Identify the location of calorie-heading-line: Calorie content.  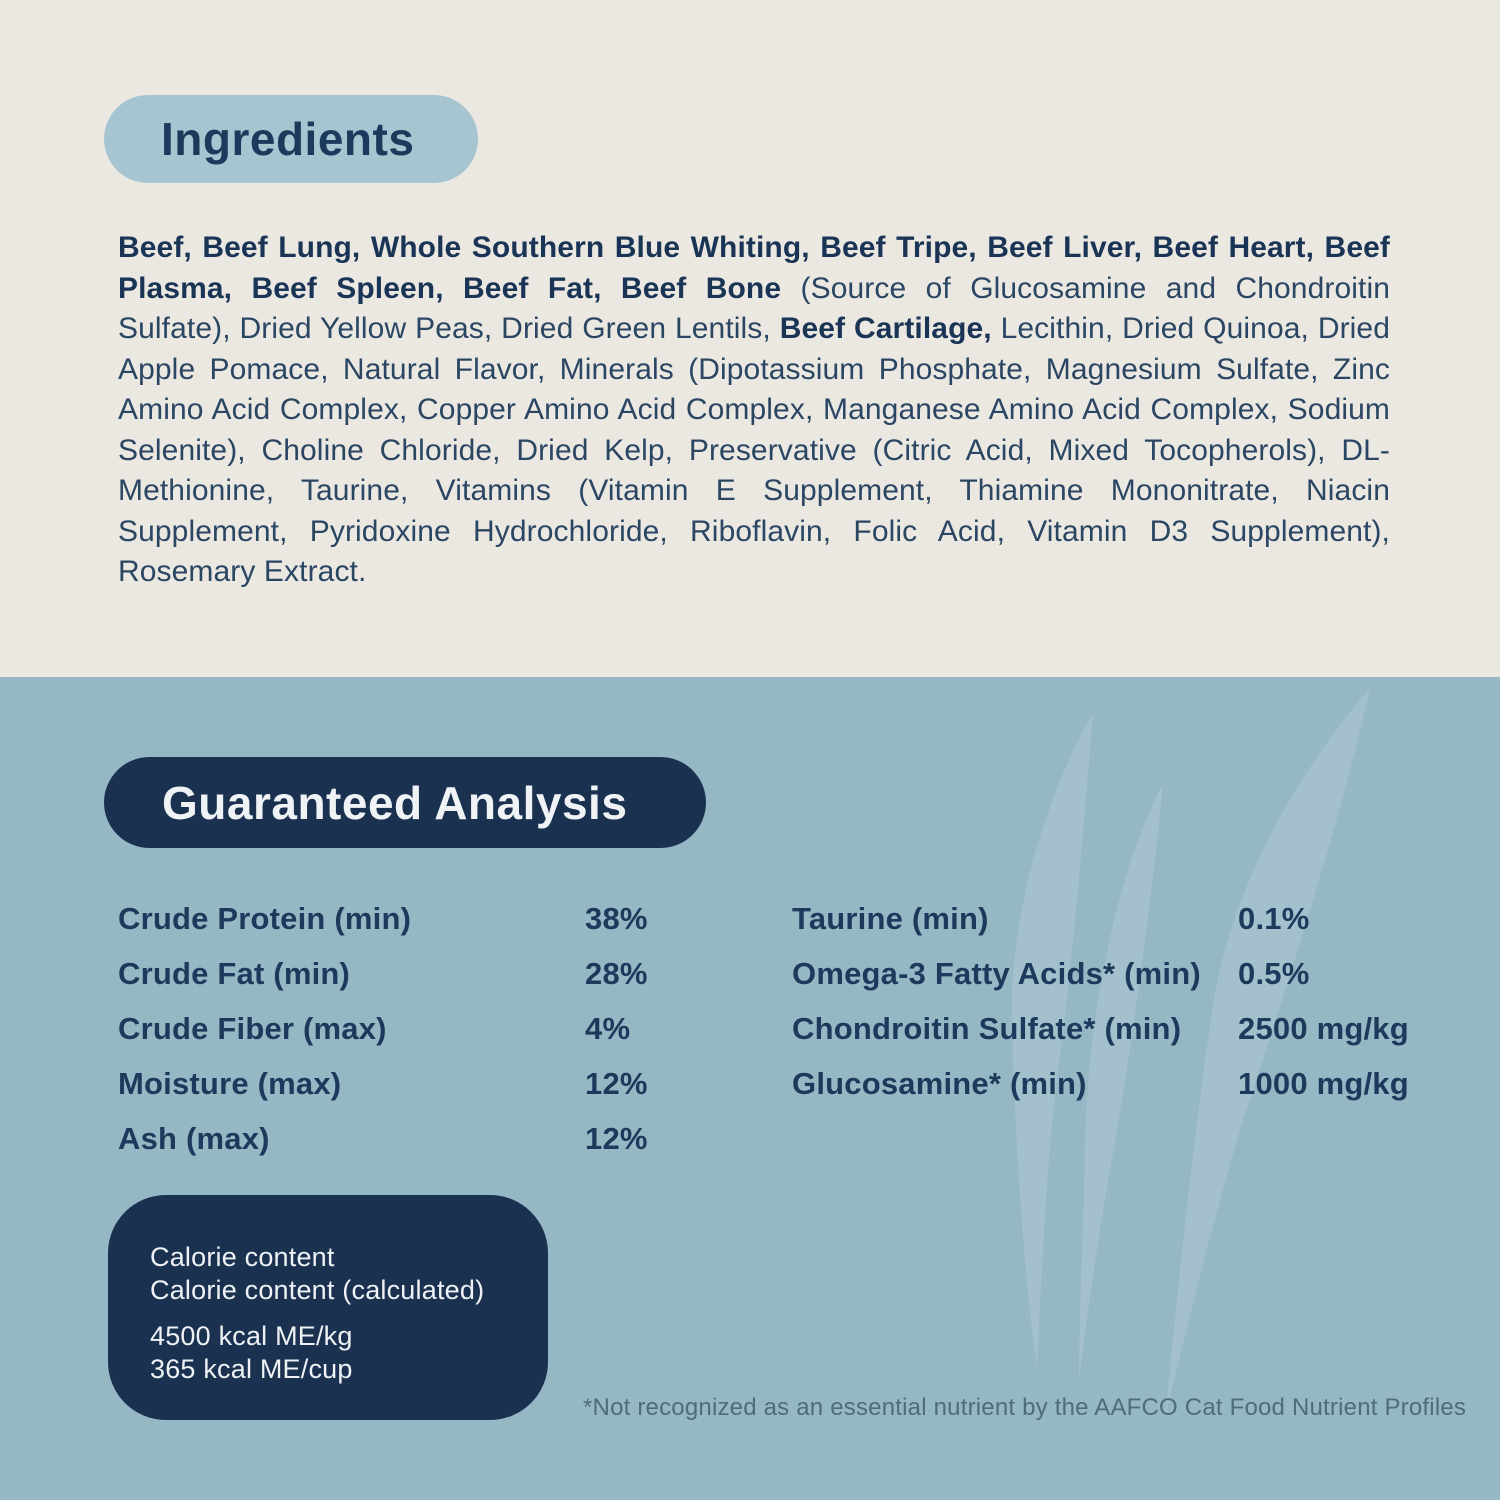
(242, 1257).